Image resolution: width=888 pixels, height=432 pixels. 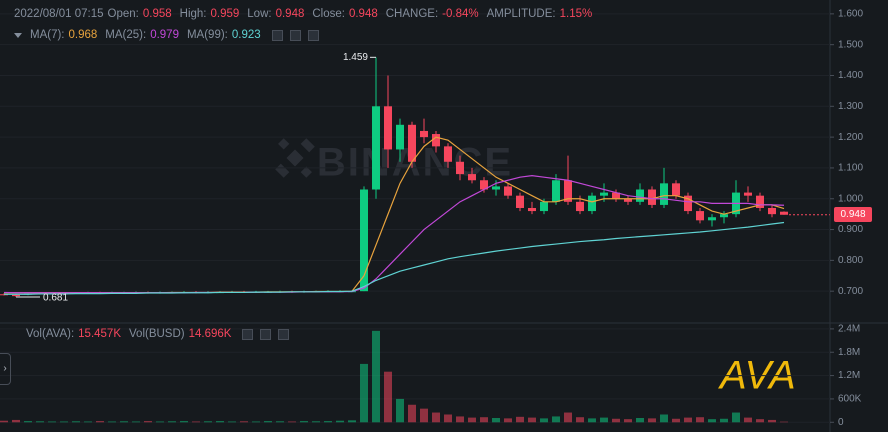 I want to click on ma-value: 0.979, so click(x=164, y=35).